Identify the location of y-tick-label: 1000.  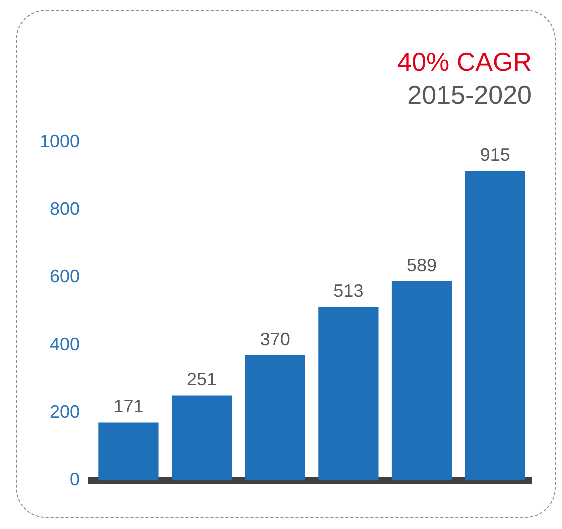
(60, 141).